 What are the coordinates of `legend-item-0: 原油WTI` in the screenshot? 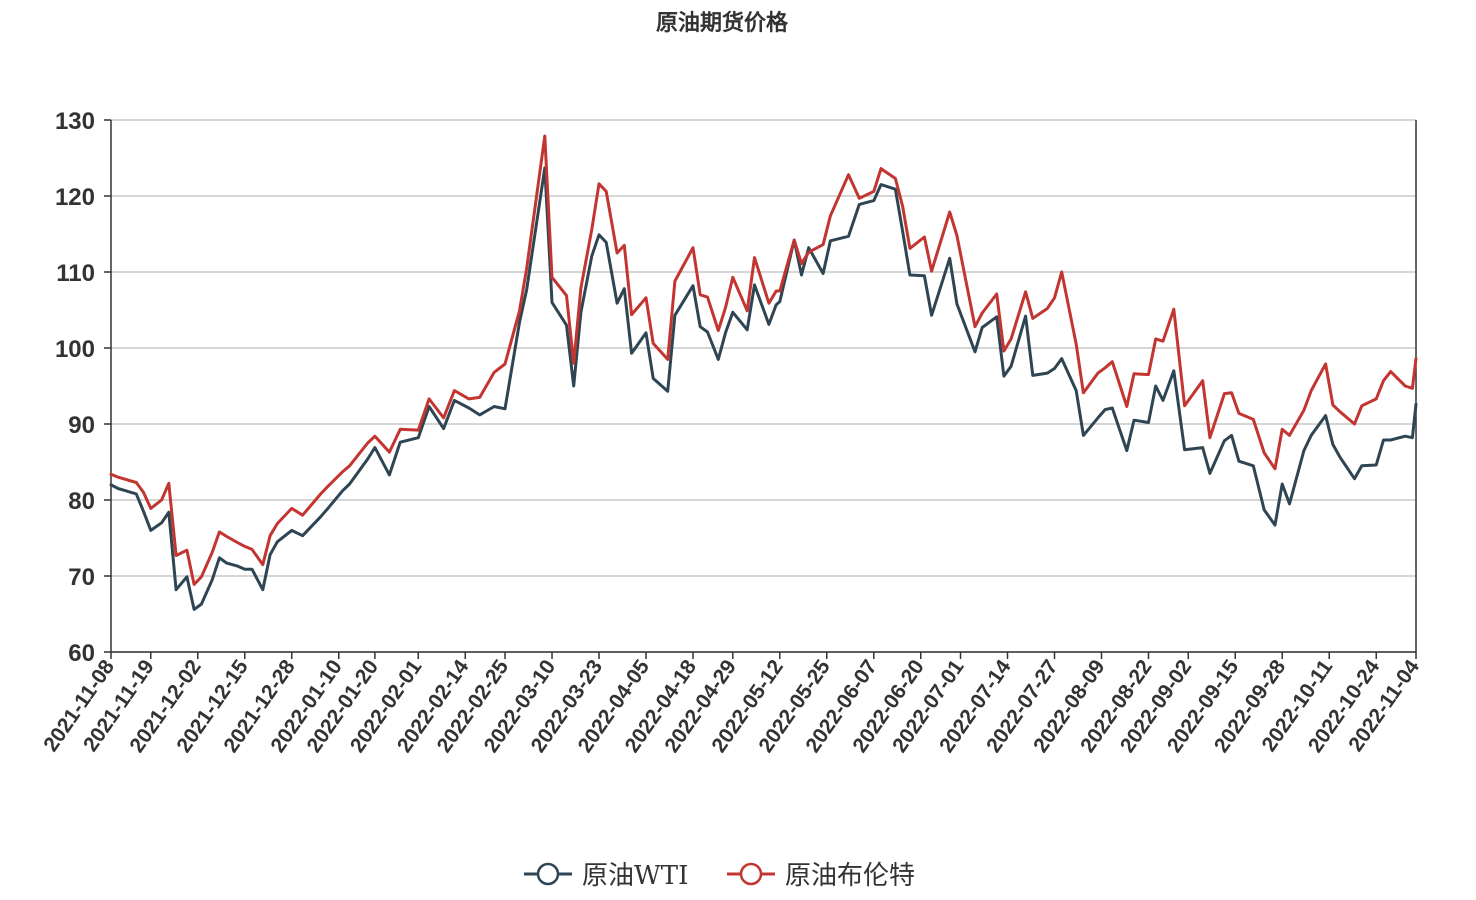 It's located at (606, 876).